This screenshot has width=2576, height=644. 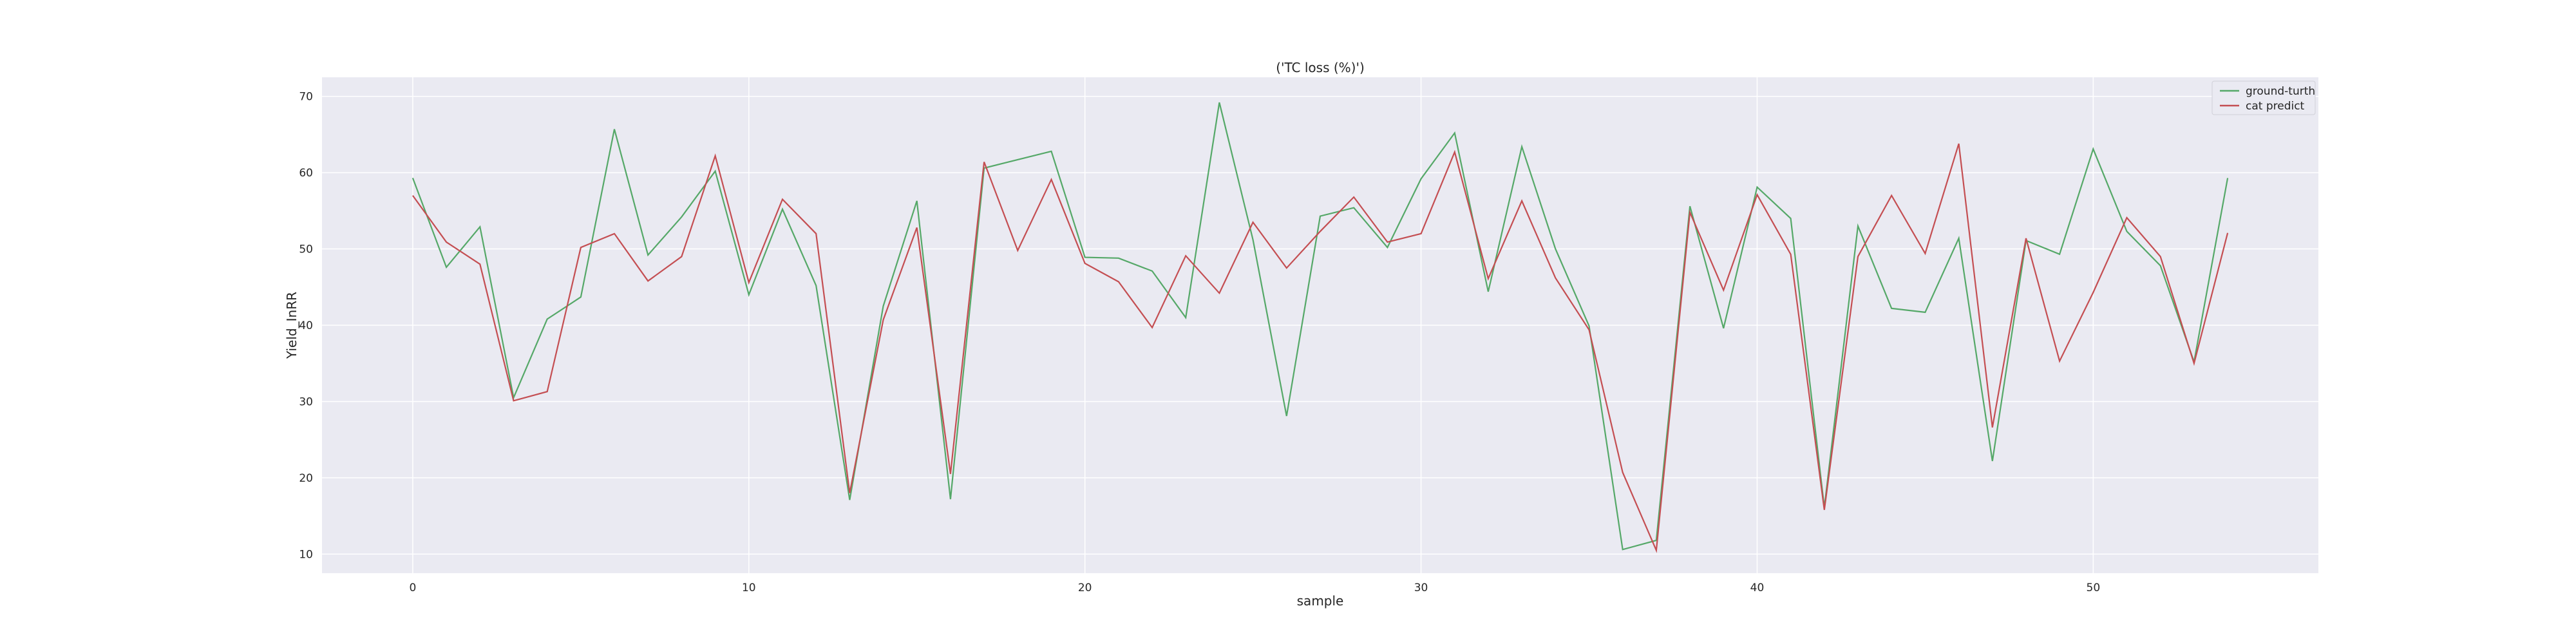 What do you see at coordinates (2280, 92) in the screenshot?
I see `legend-label-ground-truth: ground-turth` at bounding box center [2280, 92].